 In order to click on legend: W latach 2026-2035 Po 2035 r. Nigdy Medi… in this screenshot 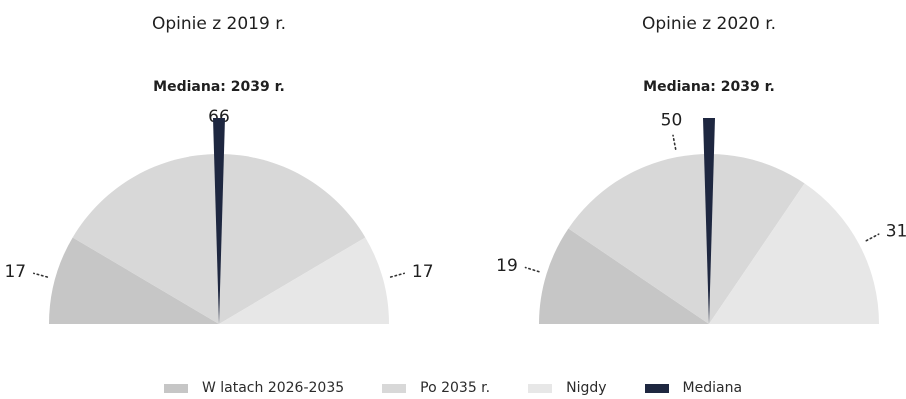, I will do `click(453, 388)`.